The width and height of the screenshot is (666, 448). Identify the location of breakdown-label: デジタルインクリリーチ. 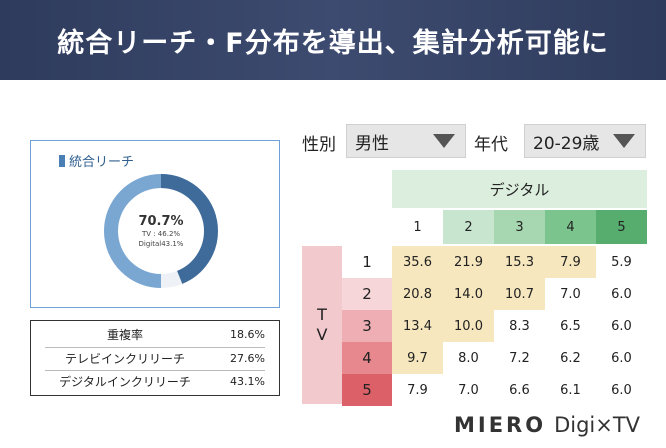
(125, 382).